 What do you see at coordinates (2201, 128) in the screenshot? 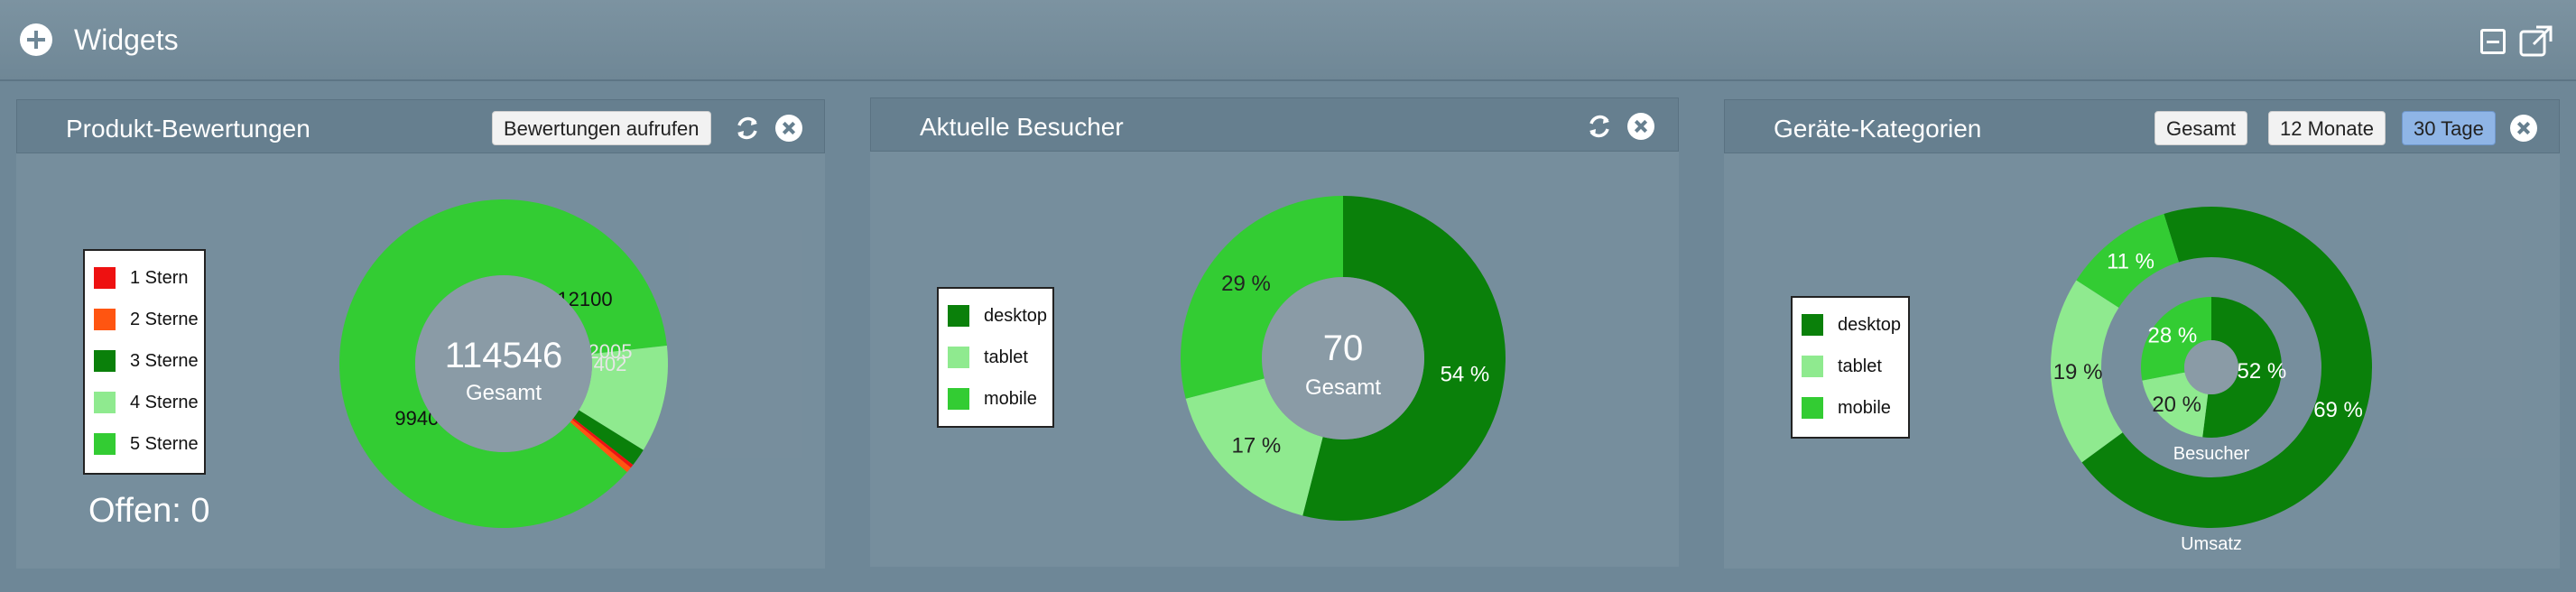
I see `total-filter-button: Gesamt` at bounding box center [2201, 128].